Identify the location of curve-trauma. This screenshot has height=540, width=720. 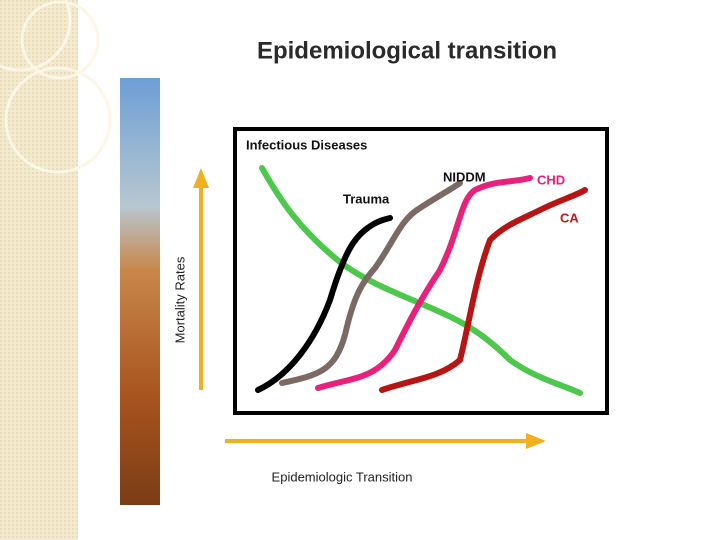
(324, 304).